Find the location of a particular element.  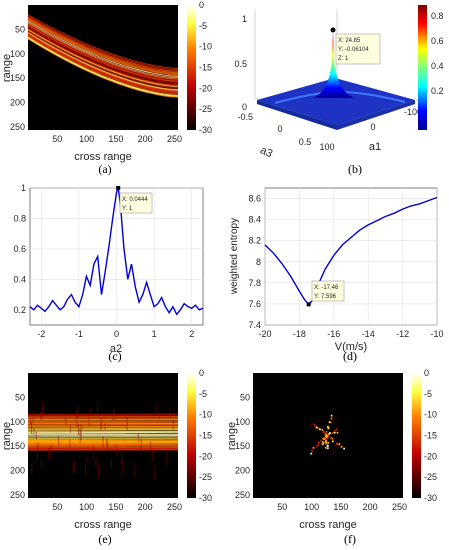

xtick-label: -14 is located at coordinates (368, 334).